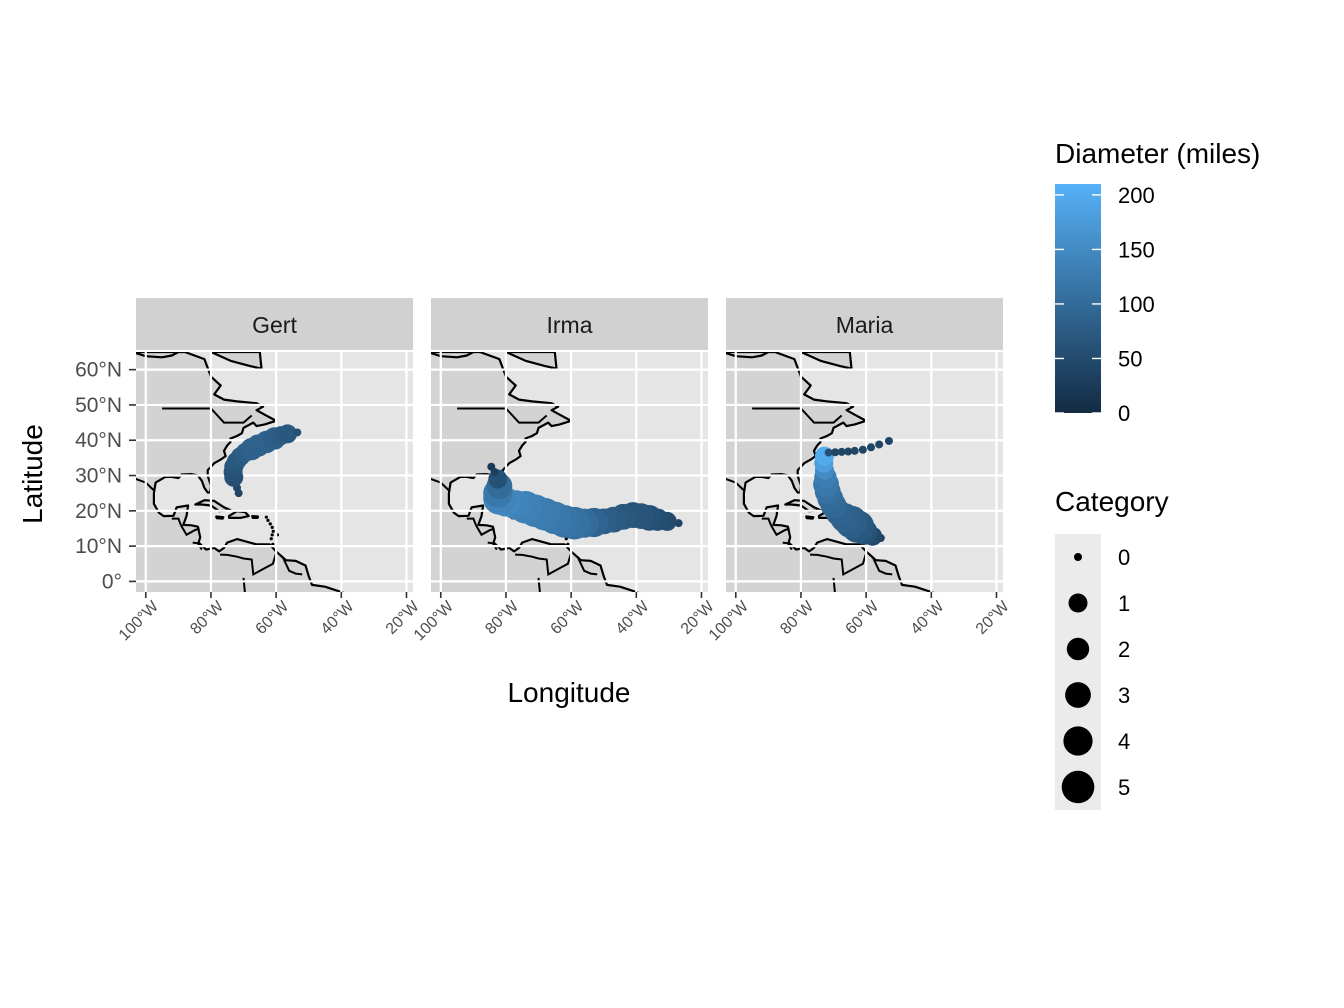 This screenshot has height=1008, width=1344. I want to click on y-tick-label: 10°N, so click(98, 546).